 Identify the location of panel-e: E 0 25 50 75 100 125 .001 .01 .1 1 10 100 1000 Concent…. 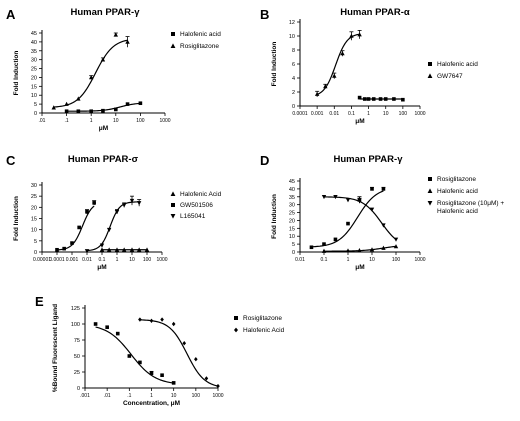
(160, 350).